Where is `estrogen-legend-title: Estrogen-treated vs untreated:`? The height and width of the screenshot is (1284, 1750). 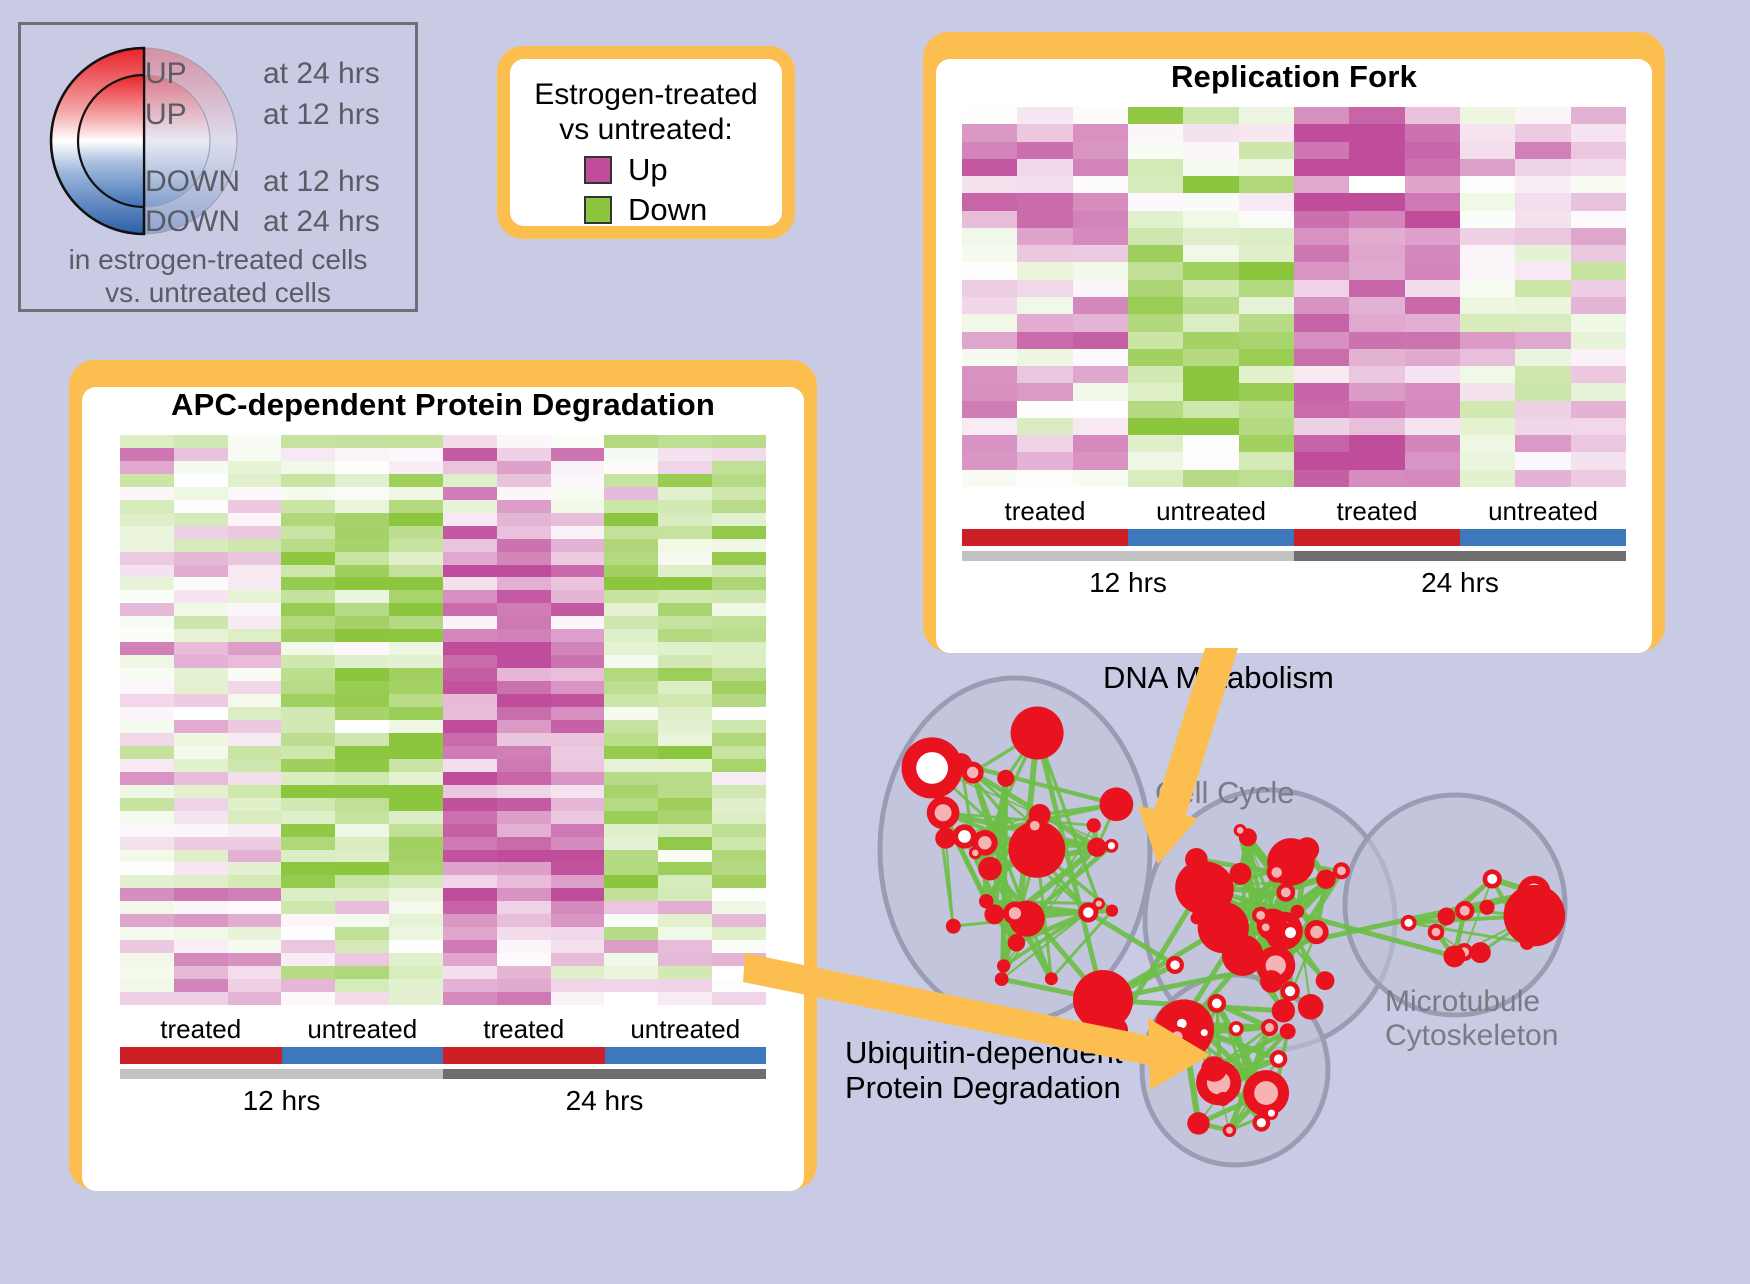 estrogen-legend-title: Estrogen-treated vs untreated: is located at coordinates (646, 112).